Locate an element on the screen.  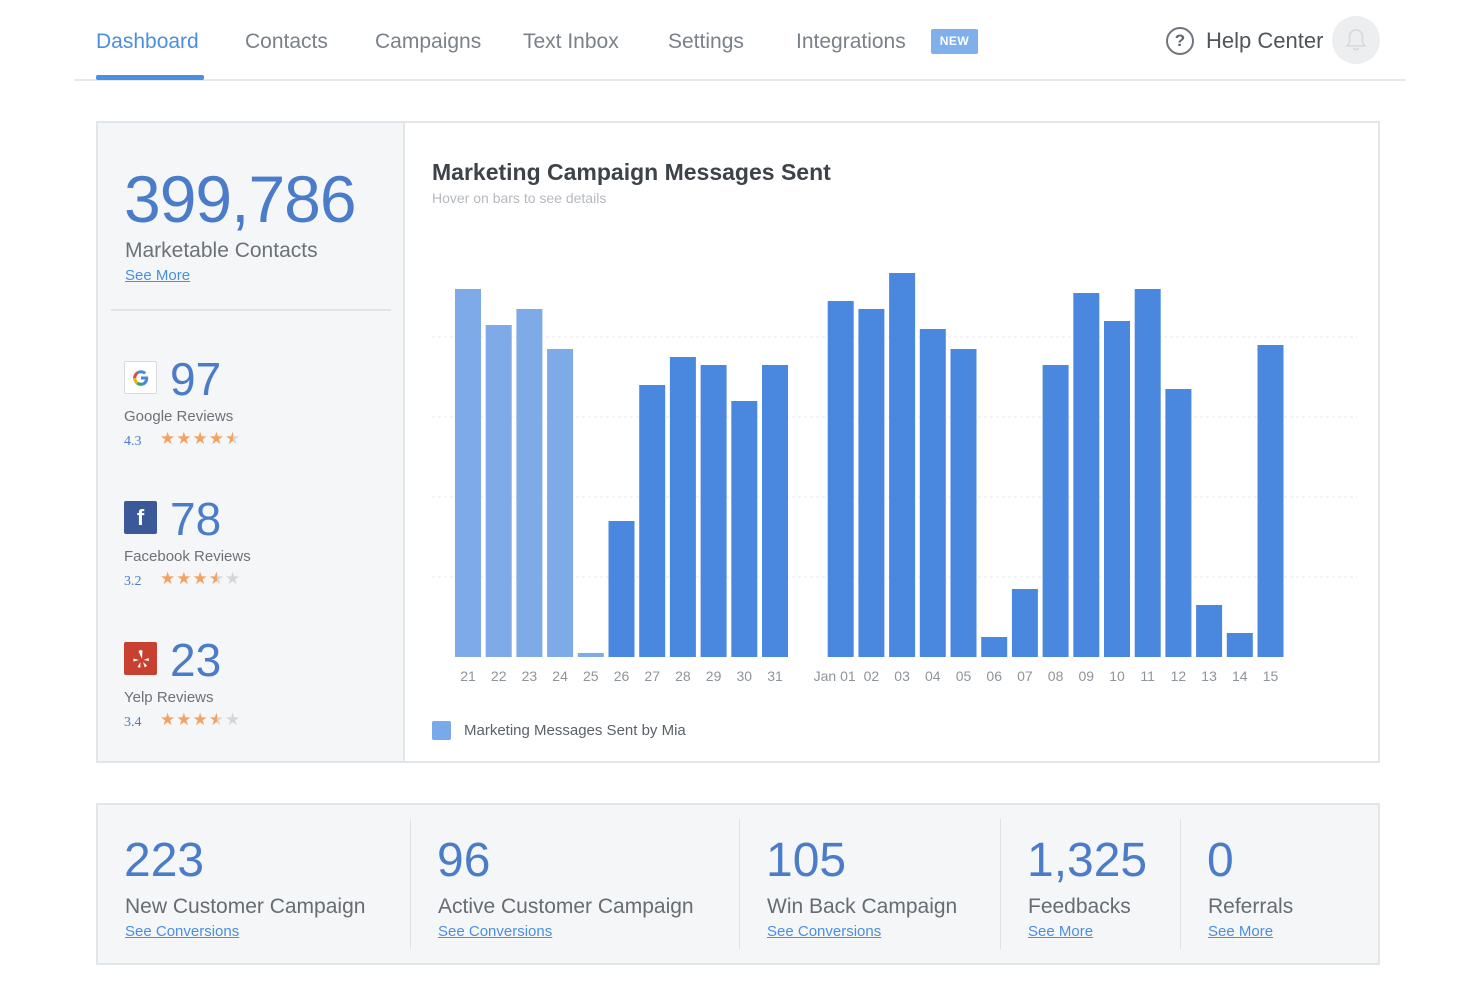
new-badge: NEW is located at coordinates (954, 41).